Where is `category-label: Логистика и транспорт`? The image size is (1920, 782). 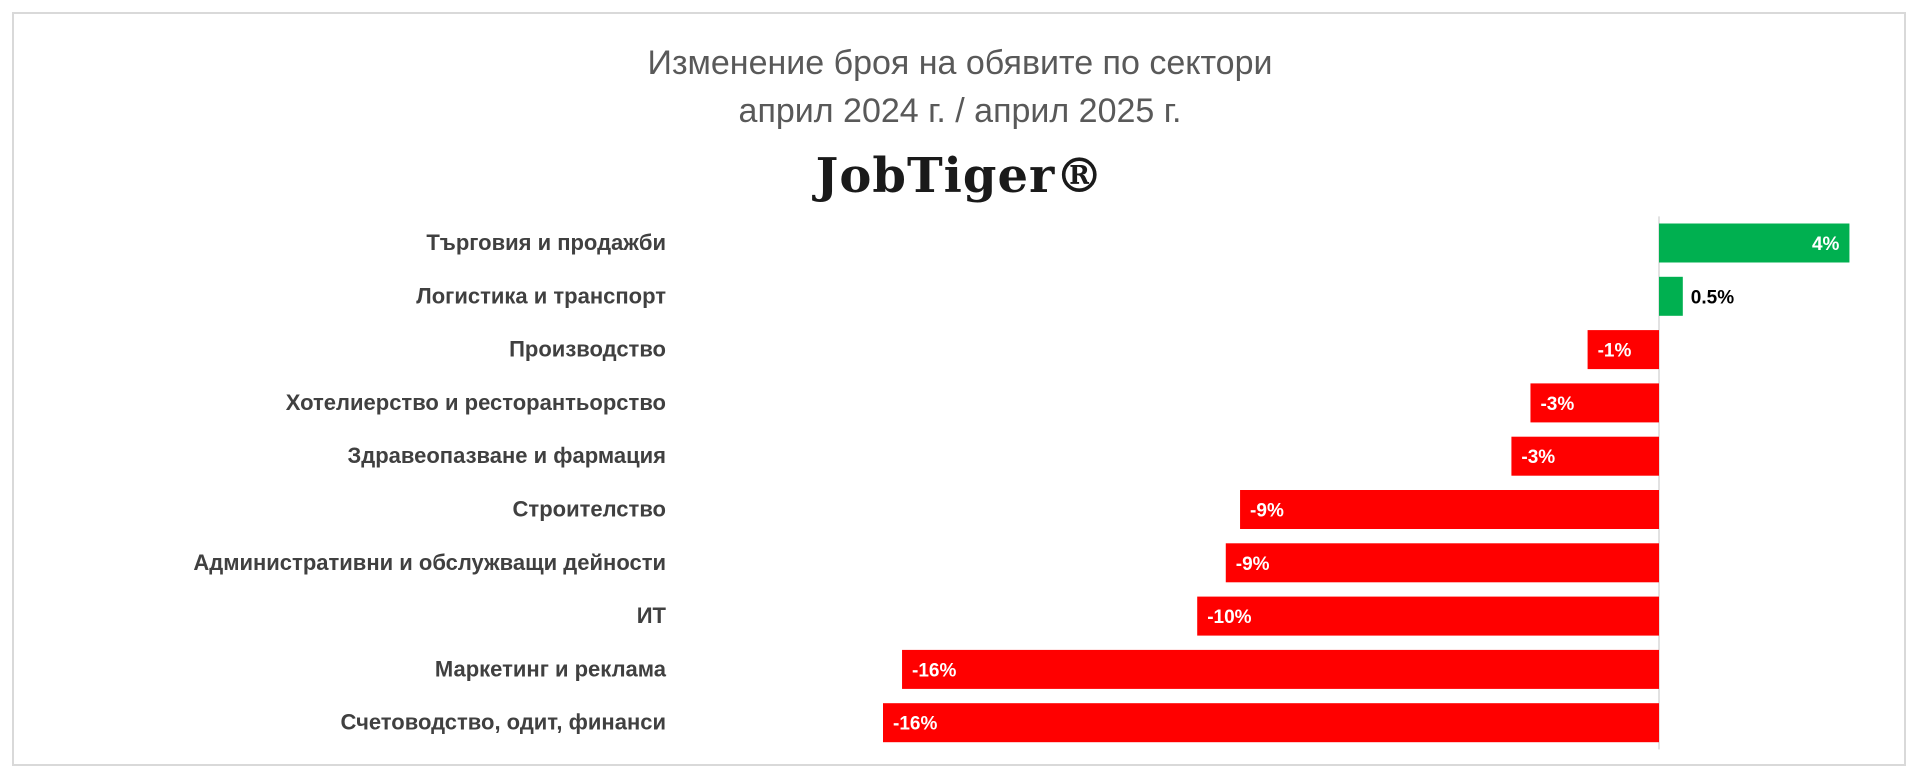
category-label: Логистика и транспорт is located at coordinates (541, 295).